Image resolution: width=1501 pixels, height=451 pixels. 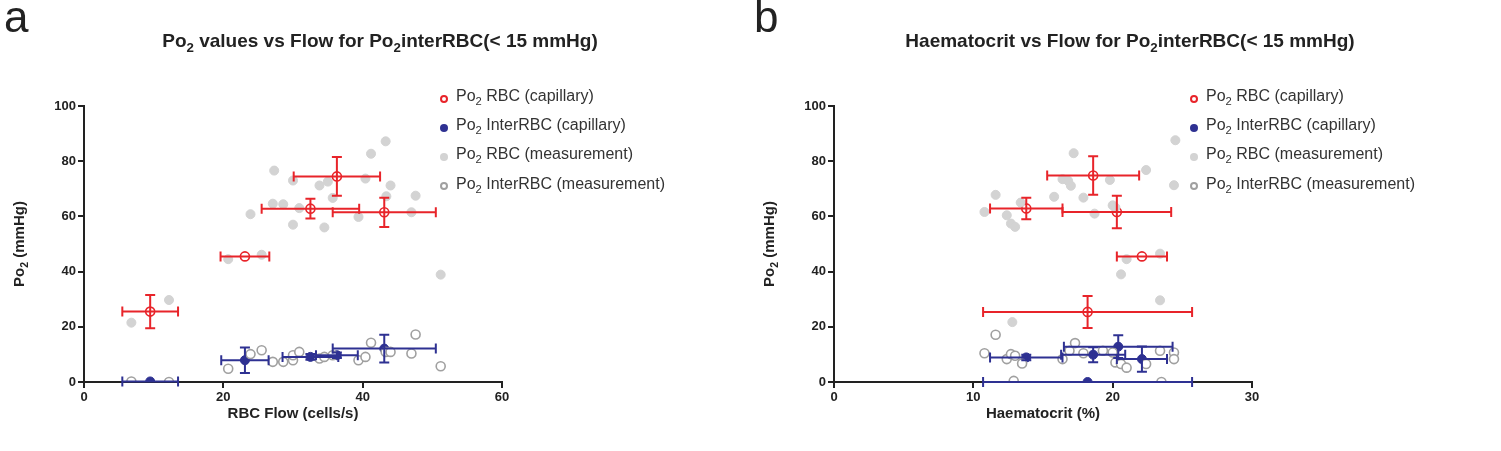 I want to click on x-tick-label: 10, so click(x=973, y=397).